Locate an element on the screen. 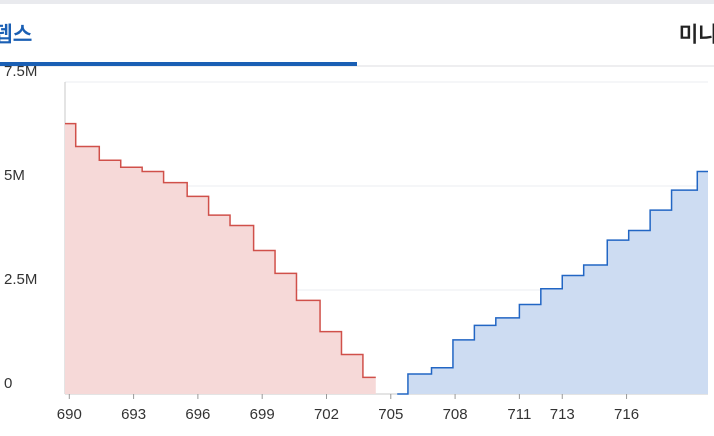 The height and width of the screenshot is (436, 714). x-tick-label: 711 is located at coordinates (519, 414).